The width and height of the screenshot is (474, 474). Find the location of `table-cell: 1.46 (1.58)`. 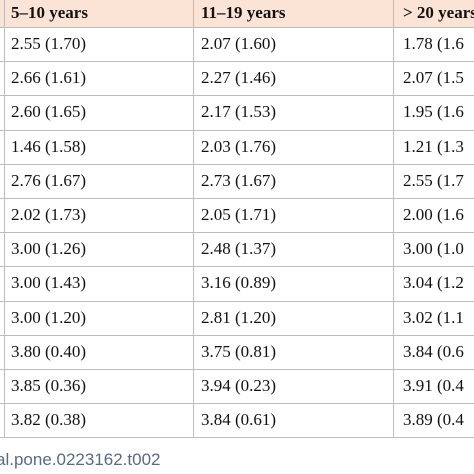

table-cell: 1.46 (1.58) is located at coordinates (49, 146).